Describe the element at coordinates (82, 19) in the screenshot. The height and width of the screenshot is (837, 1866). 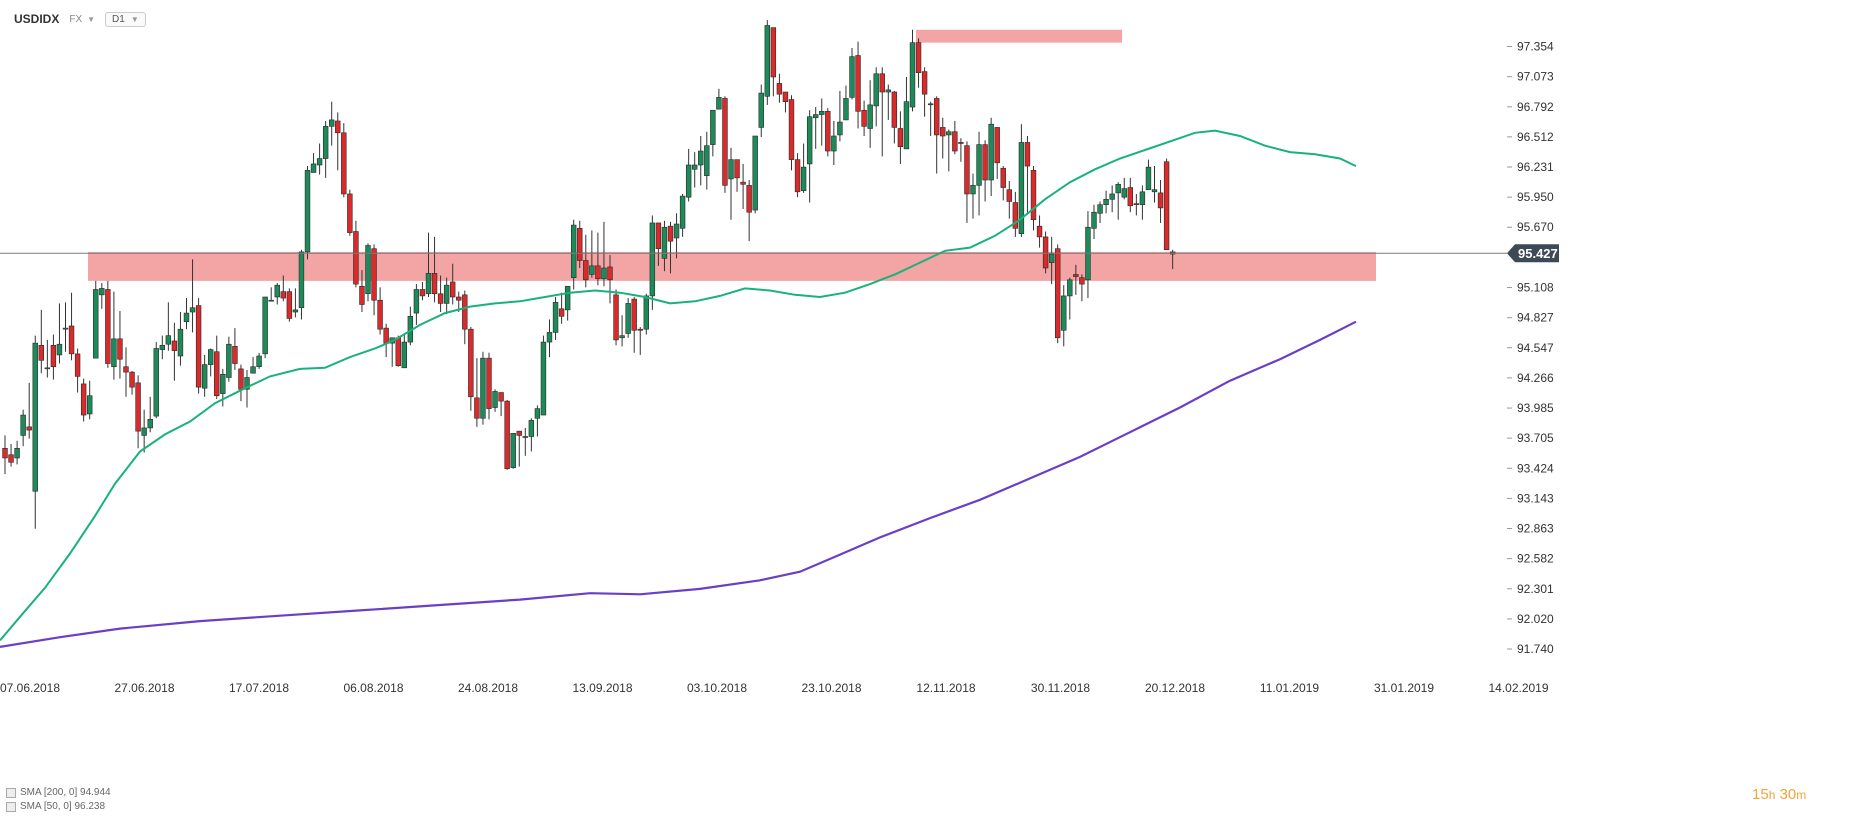
I see `feed-selector: FX ▼` at that location.